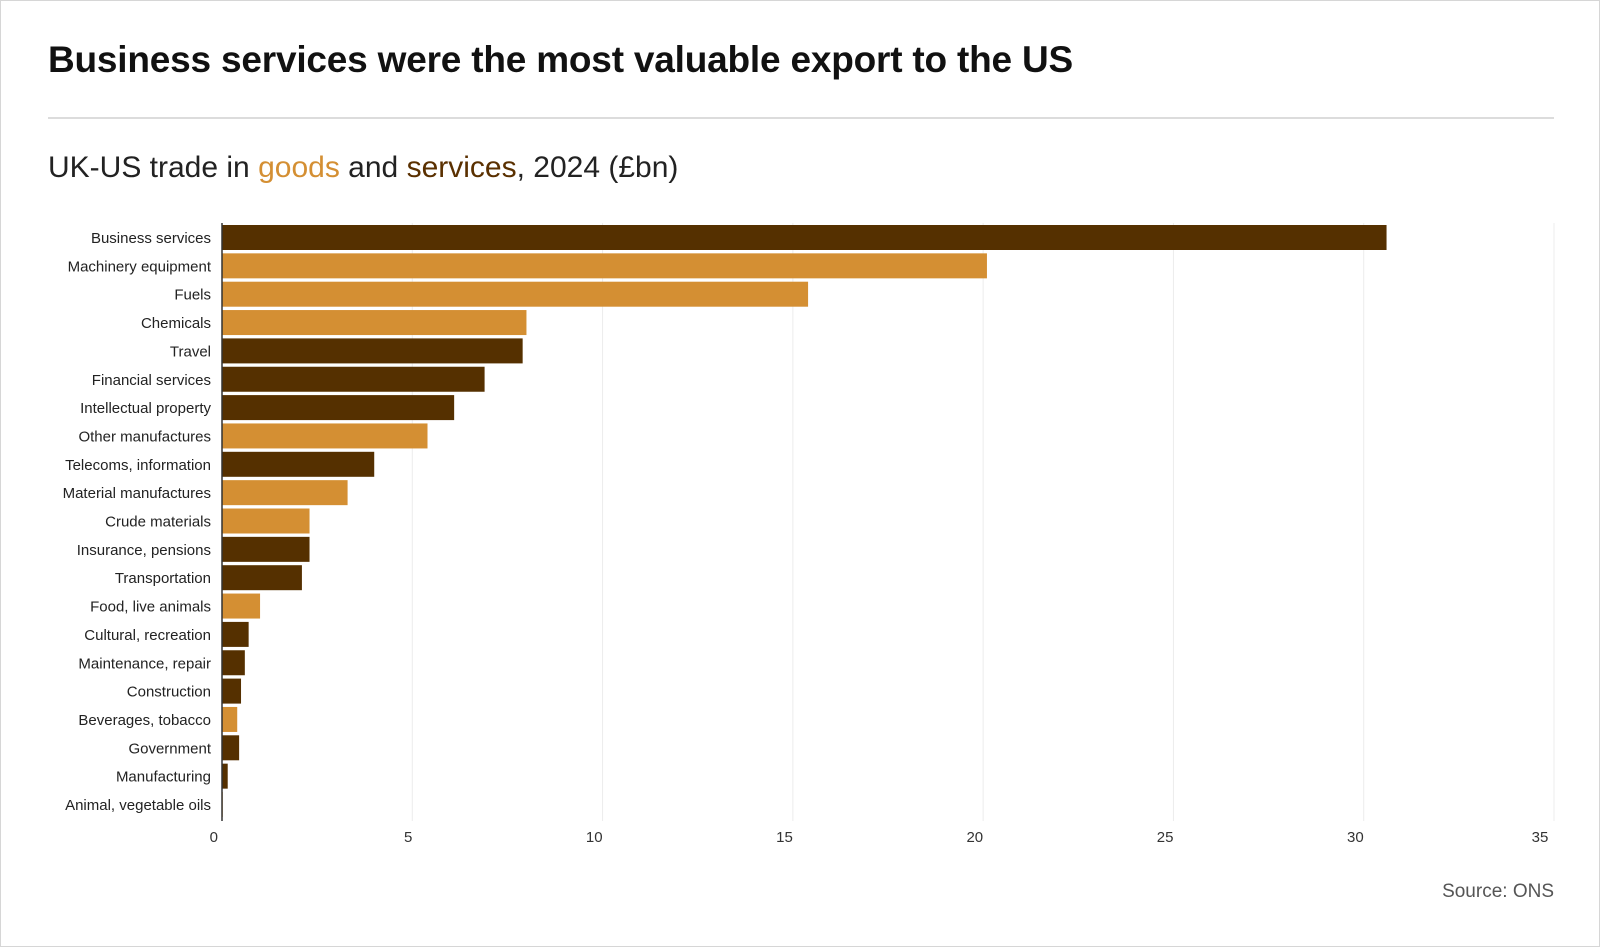 This screenshot has height=947, width=1600. I want to click on y-category-label: Maintenance, repair, so click(144, 663).